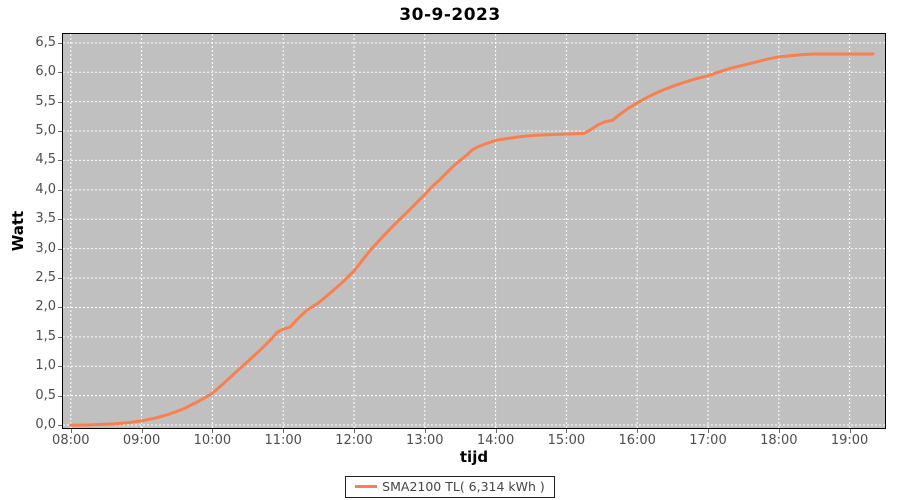 The image size is (900, 500). I want to click on y-tick-label: 4,5, so click(45, 160).